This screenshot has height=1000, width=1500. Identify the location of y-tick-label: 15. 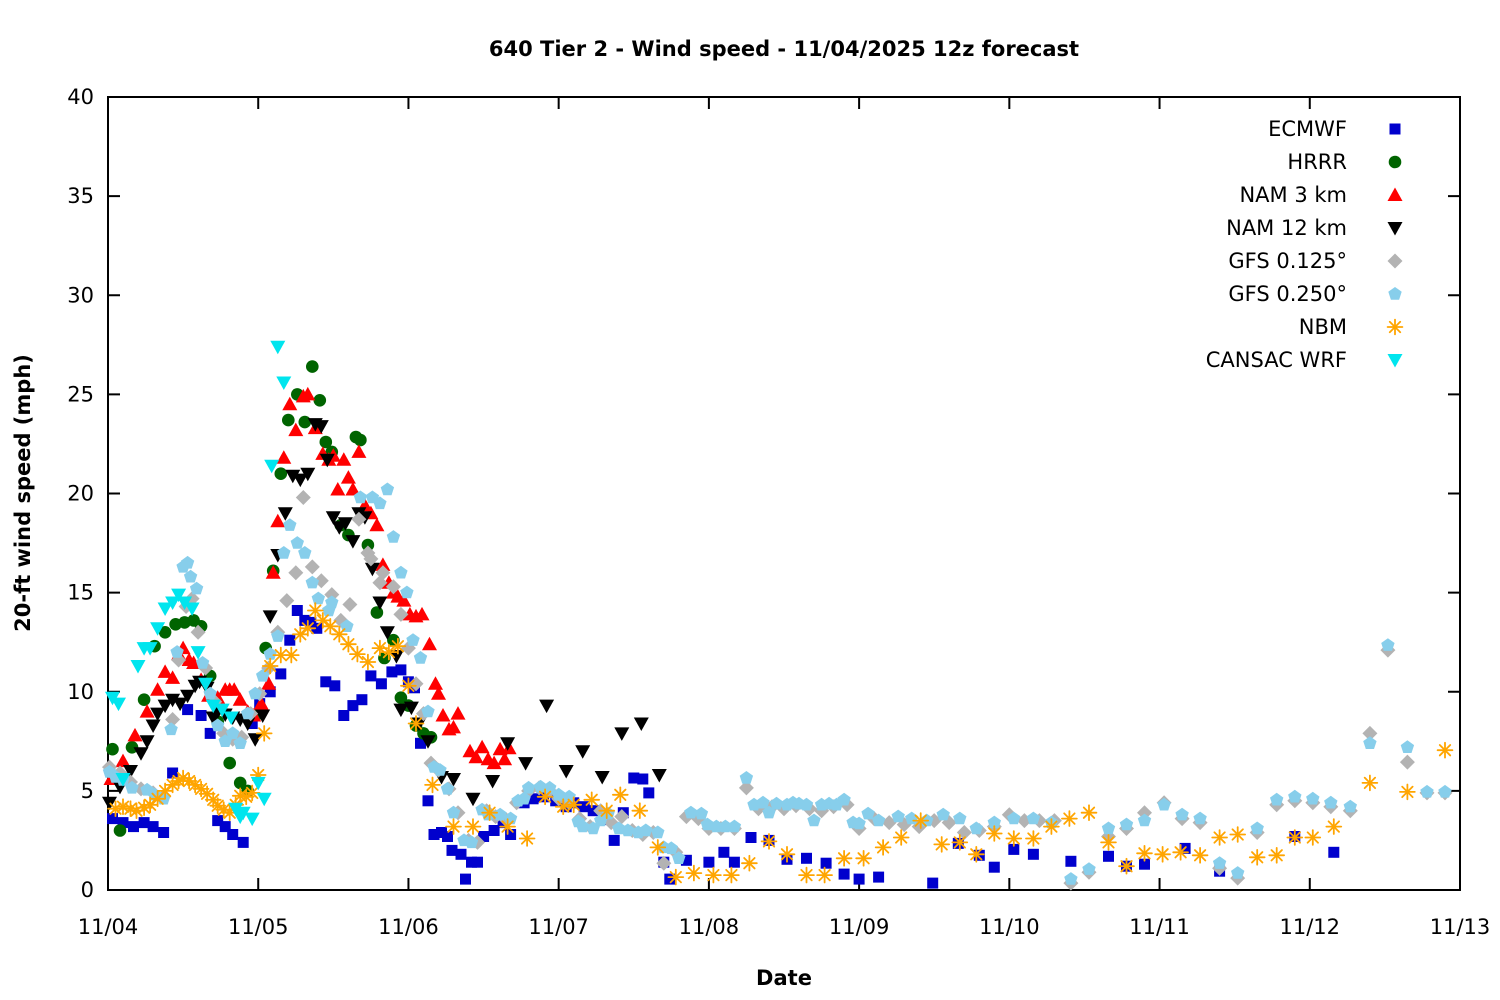
(80, 593).